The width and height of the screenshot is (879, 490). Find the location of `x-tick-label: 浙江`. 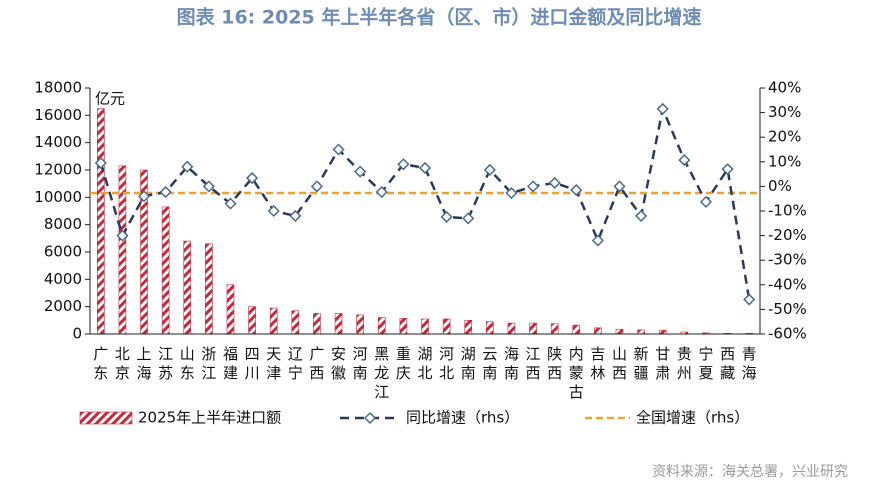

x-tick-label: 浙江 is located at coordinates (208, 363).